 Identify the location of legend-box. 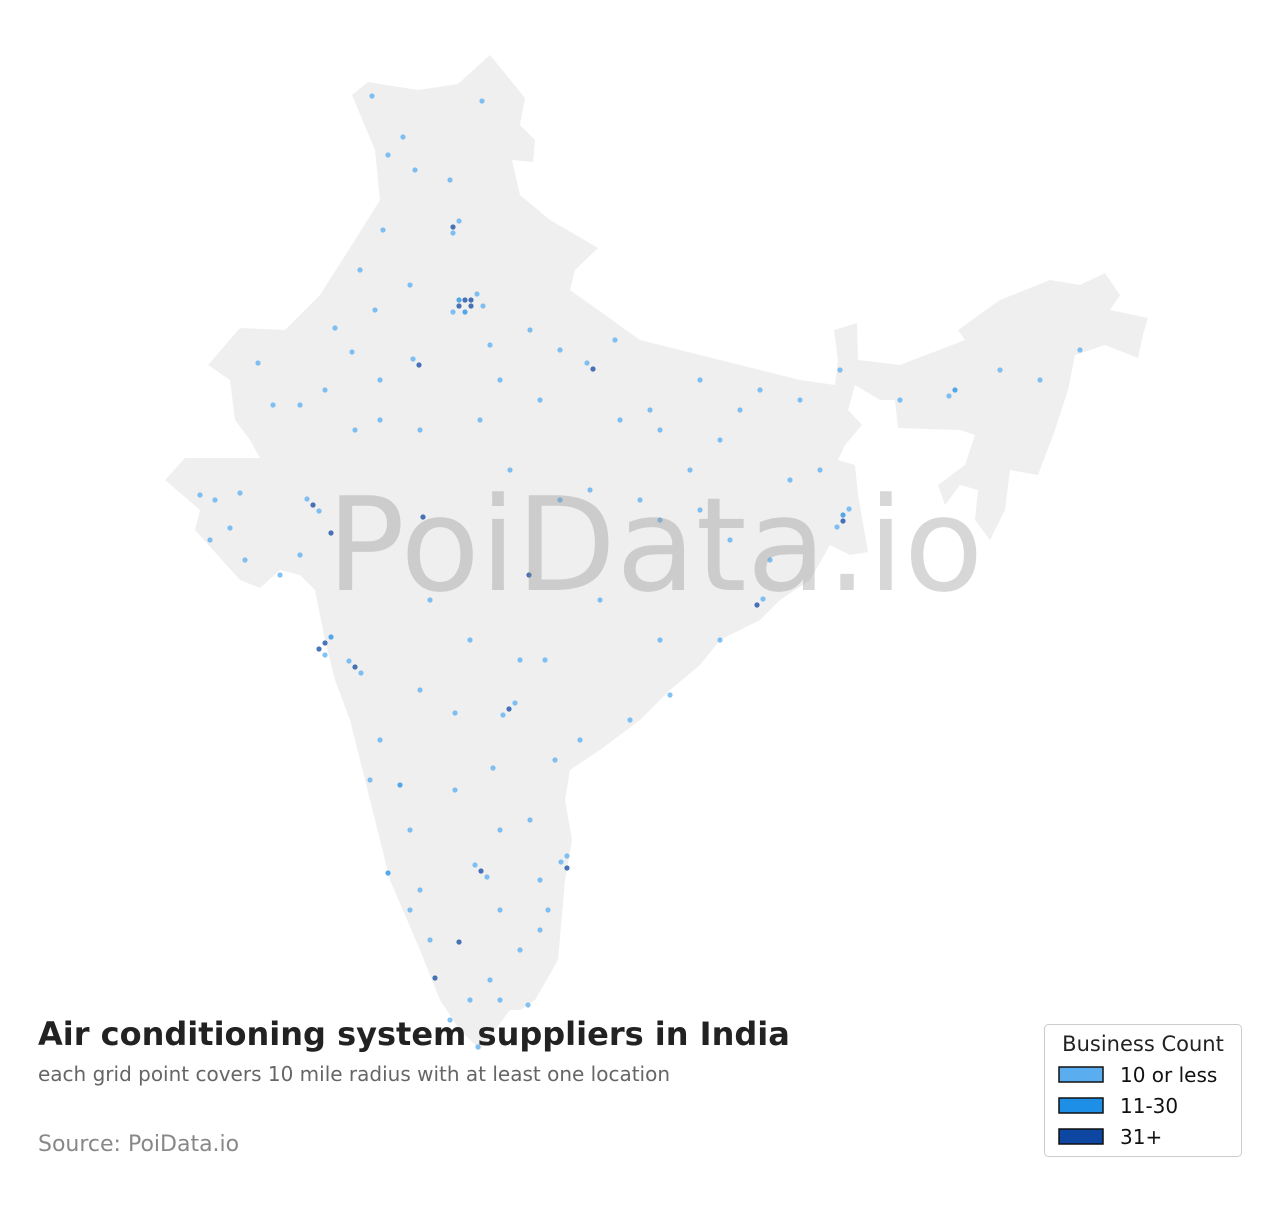
(1143, 1090).